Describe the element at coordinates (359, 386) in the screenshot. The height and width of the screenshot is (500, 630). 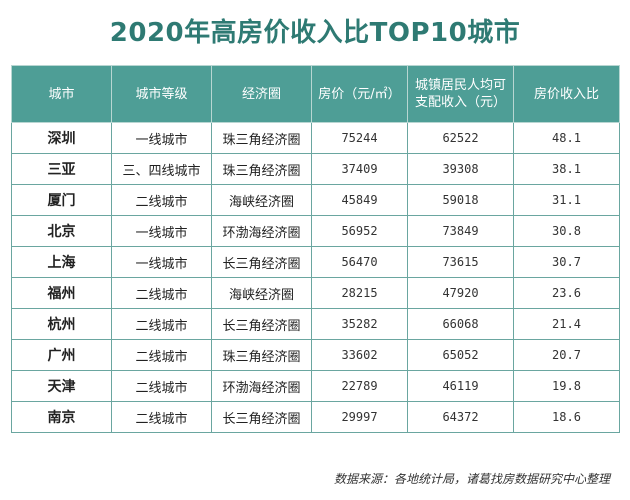
I see `house-price-cell: 22789` at that location.